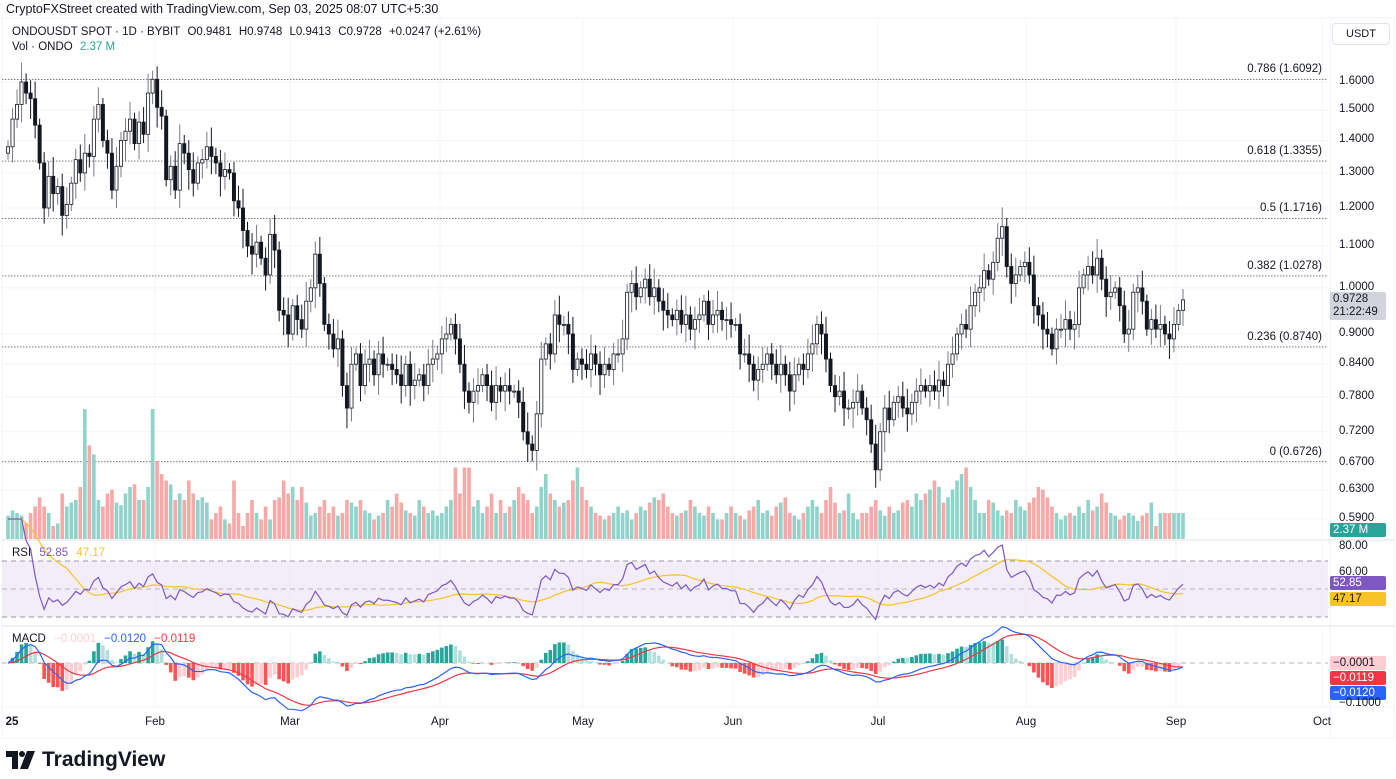 This screenshot has width=1396, height=779. Describe the element at coordinates (665, 569) in the screenshot. I see `rsi-pane` at that location.